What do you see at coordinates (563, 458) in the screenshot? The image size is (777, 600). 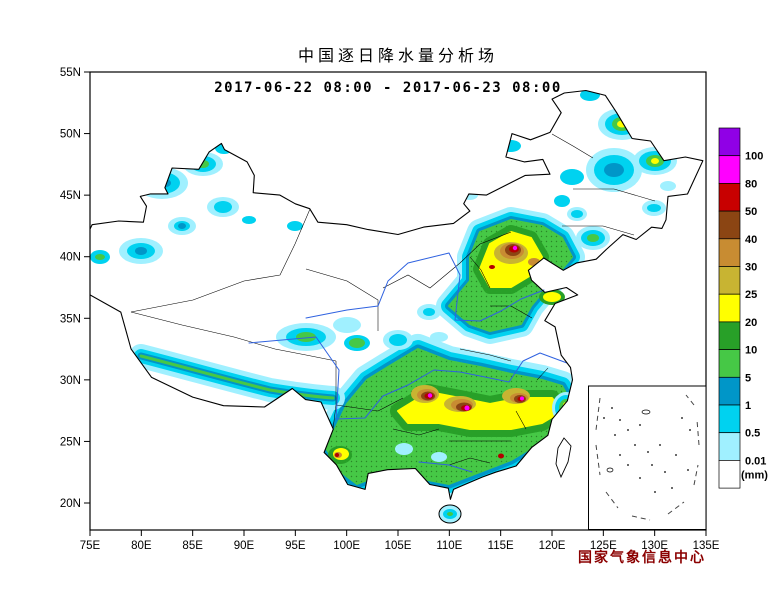 I see `taiwan-outline` at bounding box center [563, 458].